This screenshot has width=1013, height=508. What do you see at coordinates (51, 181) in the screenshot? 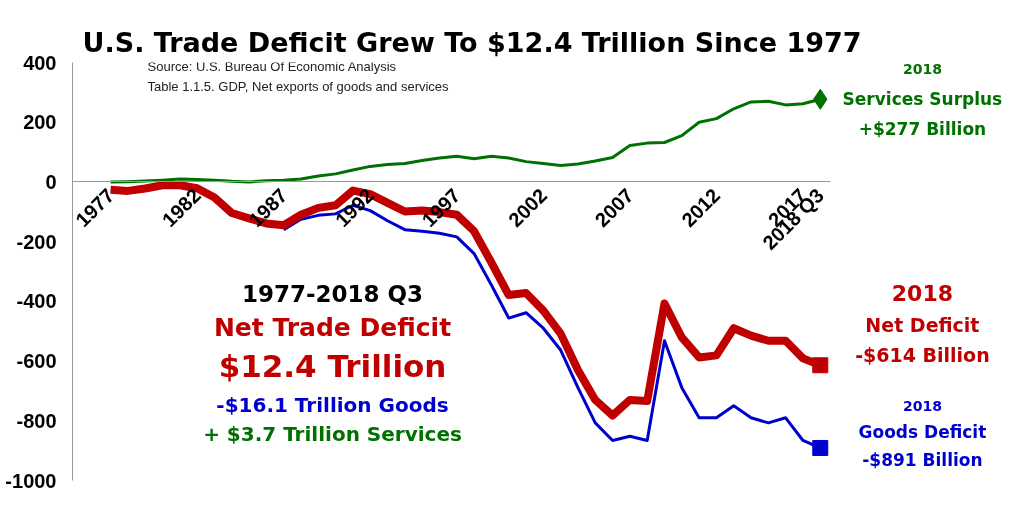
I see `y-tick-label: 0` at bounding box center [51, 181].